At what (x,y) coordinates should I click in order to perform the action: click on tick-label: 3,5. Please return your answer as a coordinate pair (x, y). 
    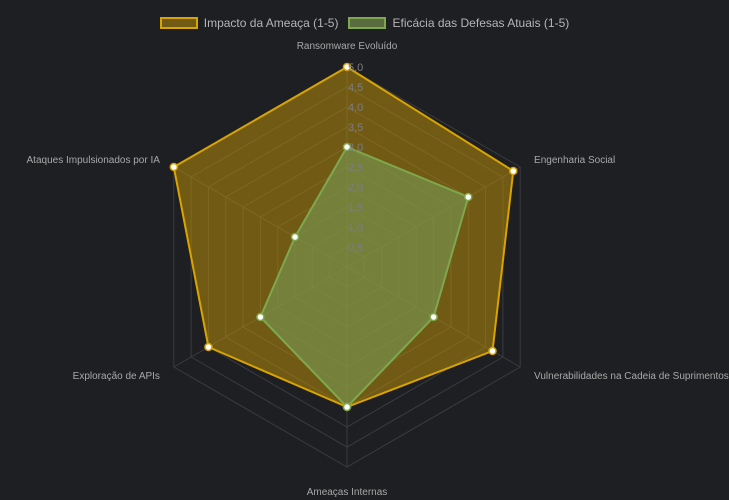
    Looking at the image, I should click on (355, 128).